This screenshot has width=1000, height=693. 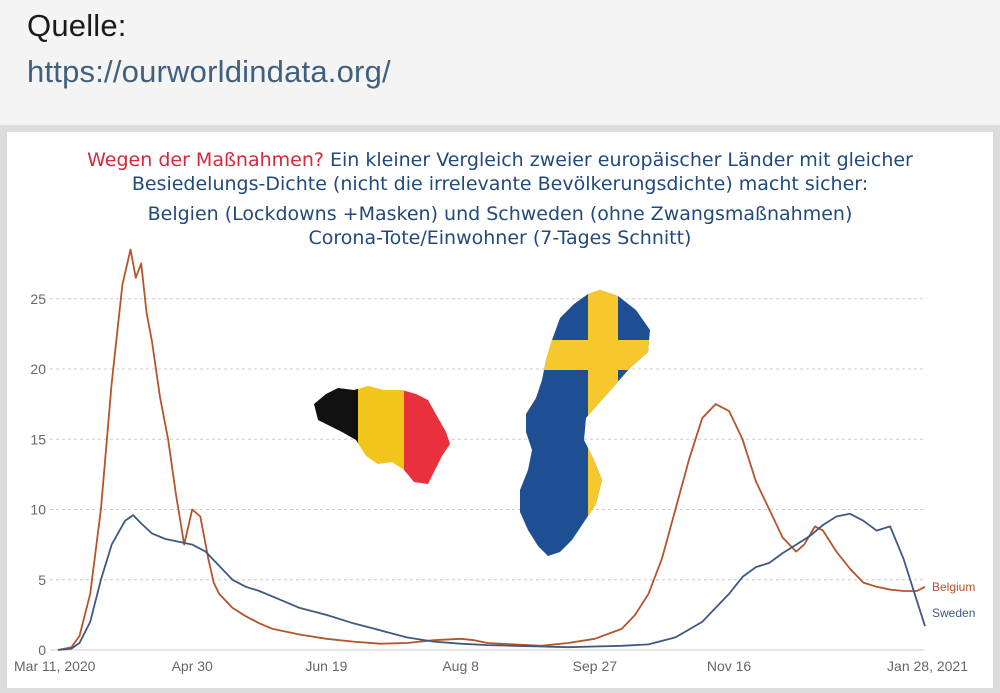 What do you see at coordinates (38, 439) in the screenshot?
I see `y-tick-label: 15` at bounding box center [38, 439].